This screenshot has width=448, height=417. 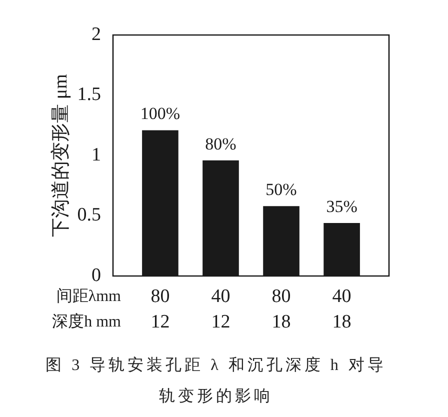 What do you see at coordinates (220, 309) in the screenshot?
I see `x-tick-label: 40 12` at bounding box center [220, 309].